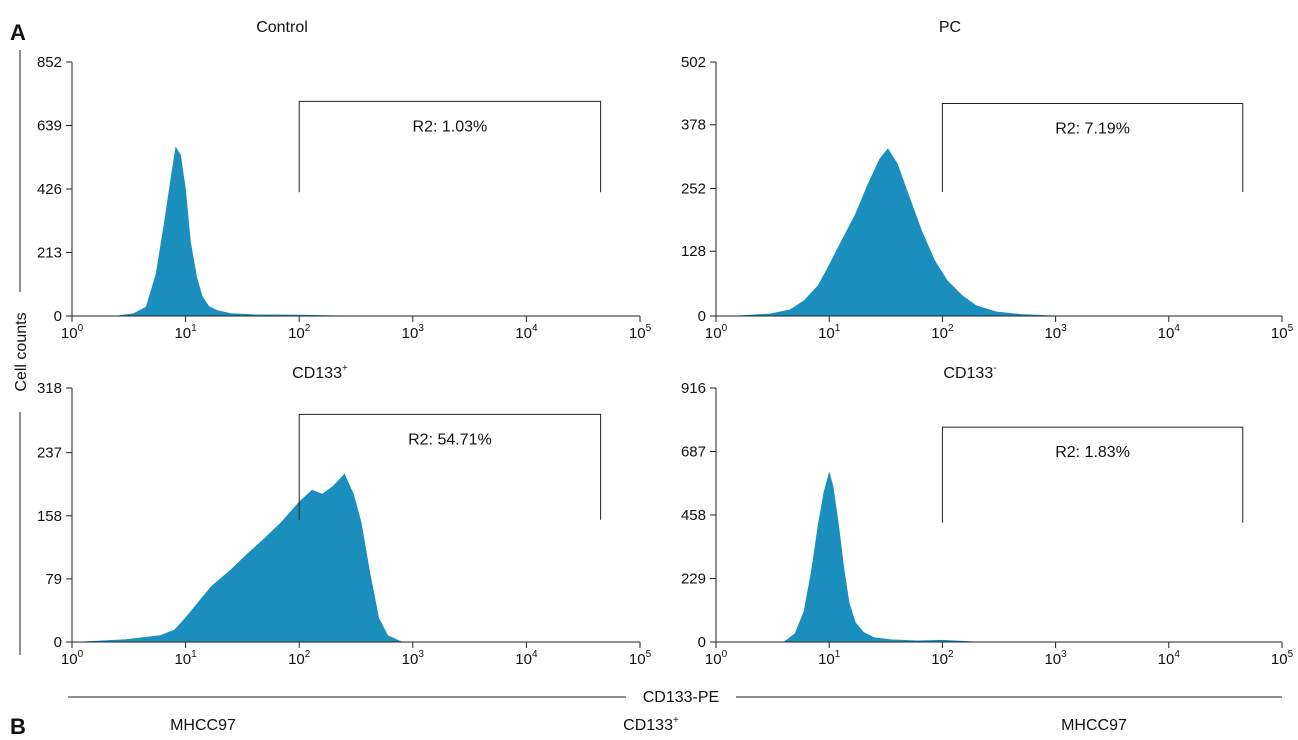 The image size is (1298, 740). I want to click on y-tick-label: 458, so click(693, 515).